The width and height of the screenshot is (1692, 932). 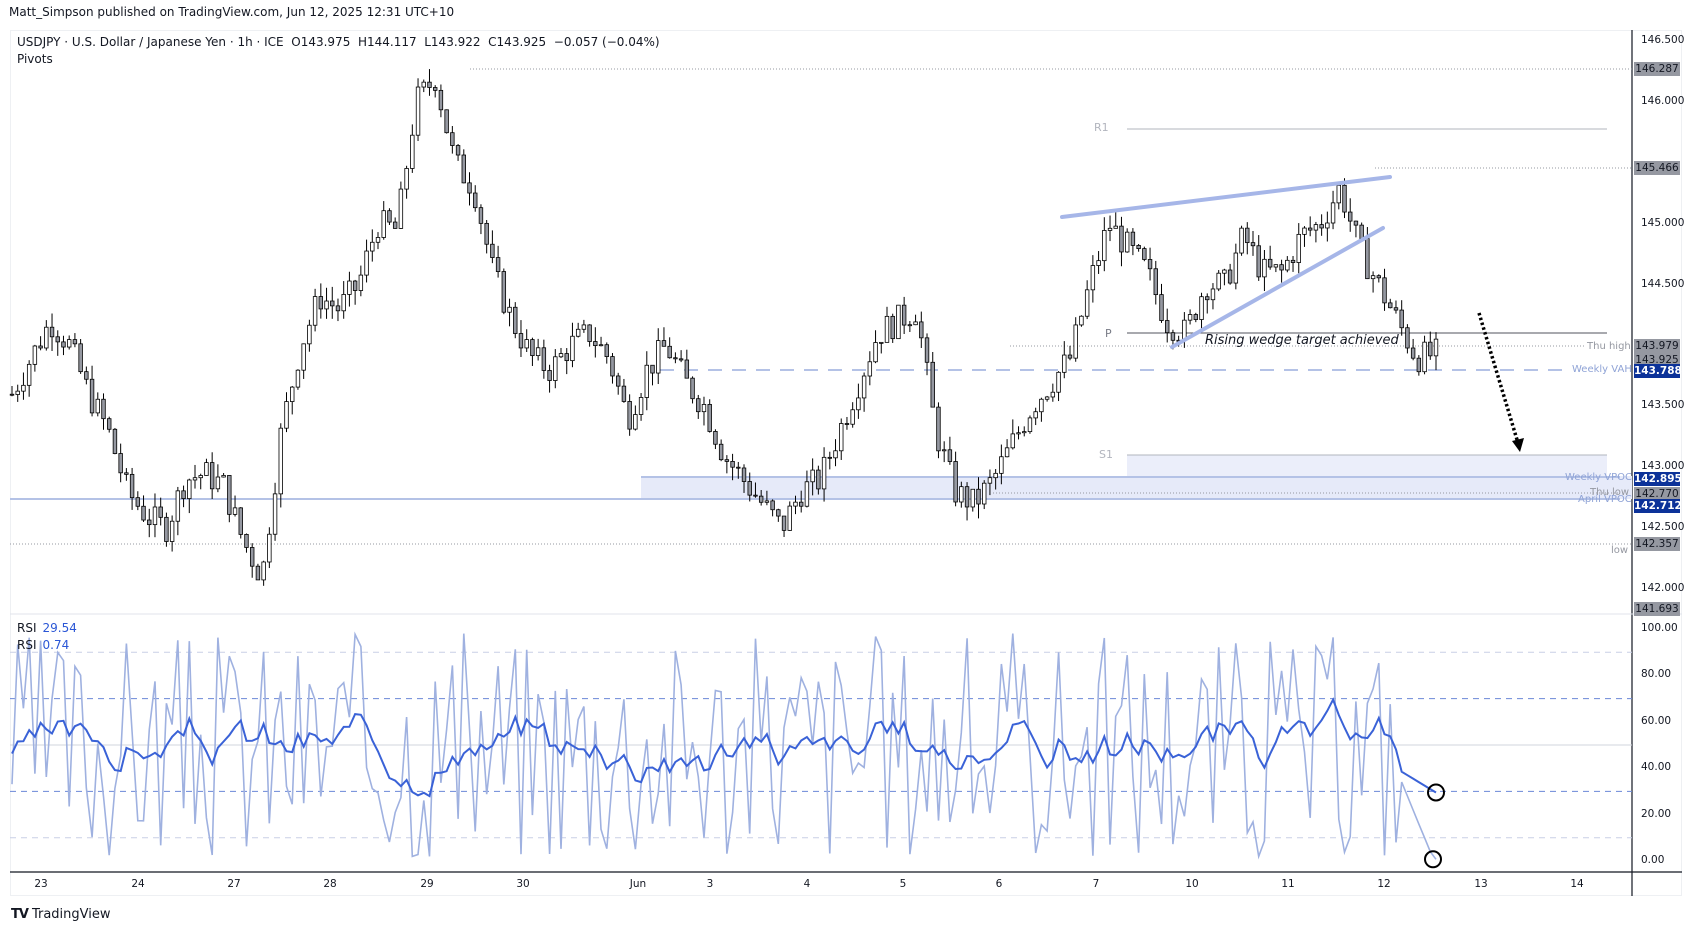 I want to click on date-label: 13, so click(x=1481, y=884).